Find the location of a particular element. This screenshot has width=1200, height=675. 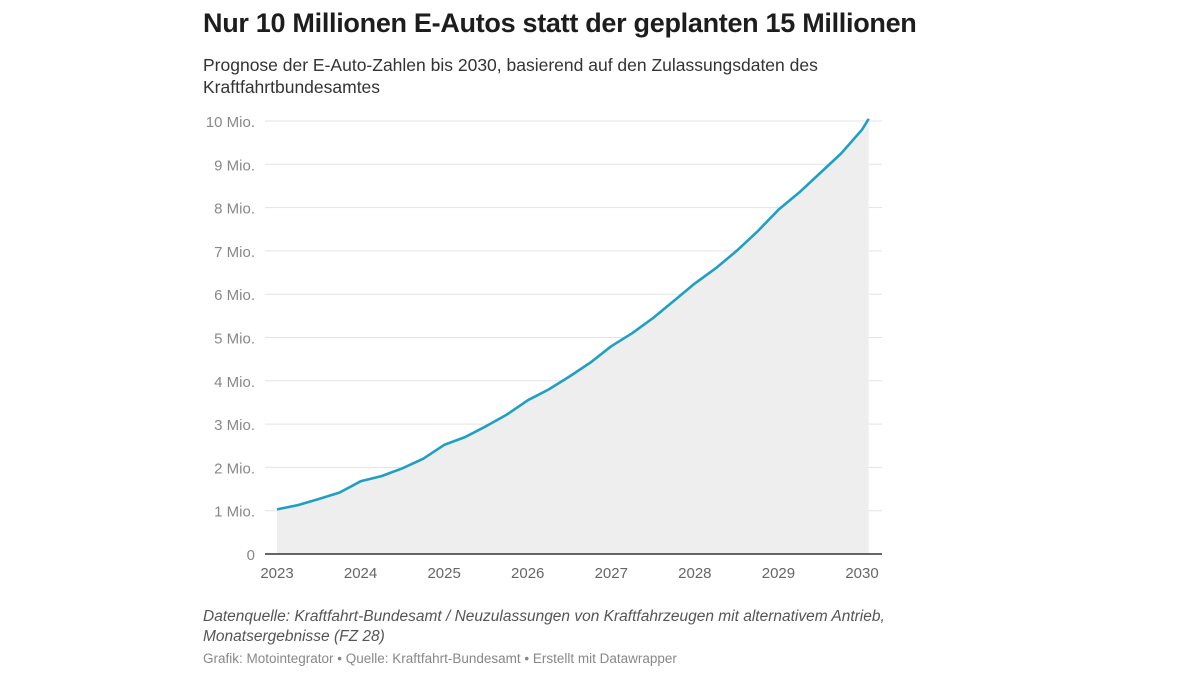

y-tick-label: 9 Mio. is located at coordinates (234, 165).